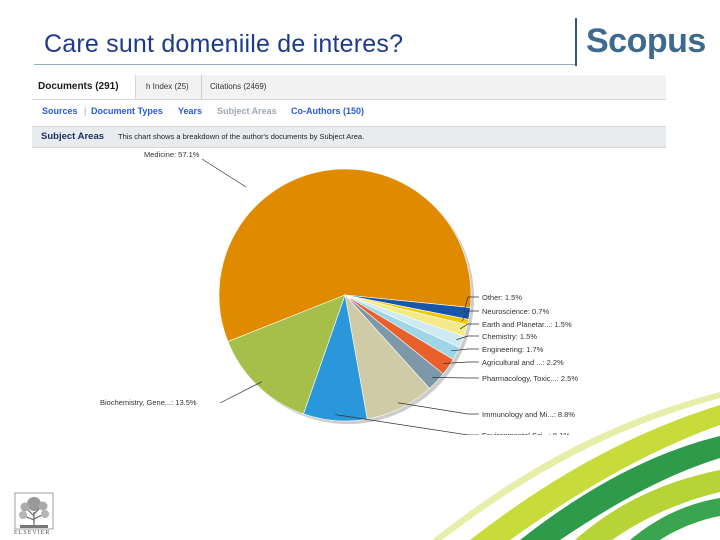 This screenshot has height=540, width=720. What do you see at coordinates (127, 111) in the screenshot?
I see `link-document-types: Document Types` at bounding box center [127, 111].